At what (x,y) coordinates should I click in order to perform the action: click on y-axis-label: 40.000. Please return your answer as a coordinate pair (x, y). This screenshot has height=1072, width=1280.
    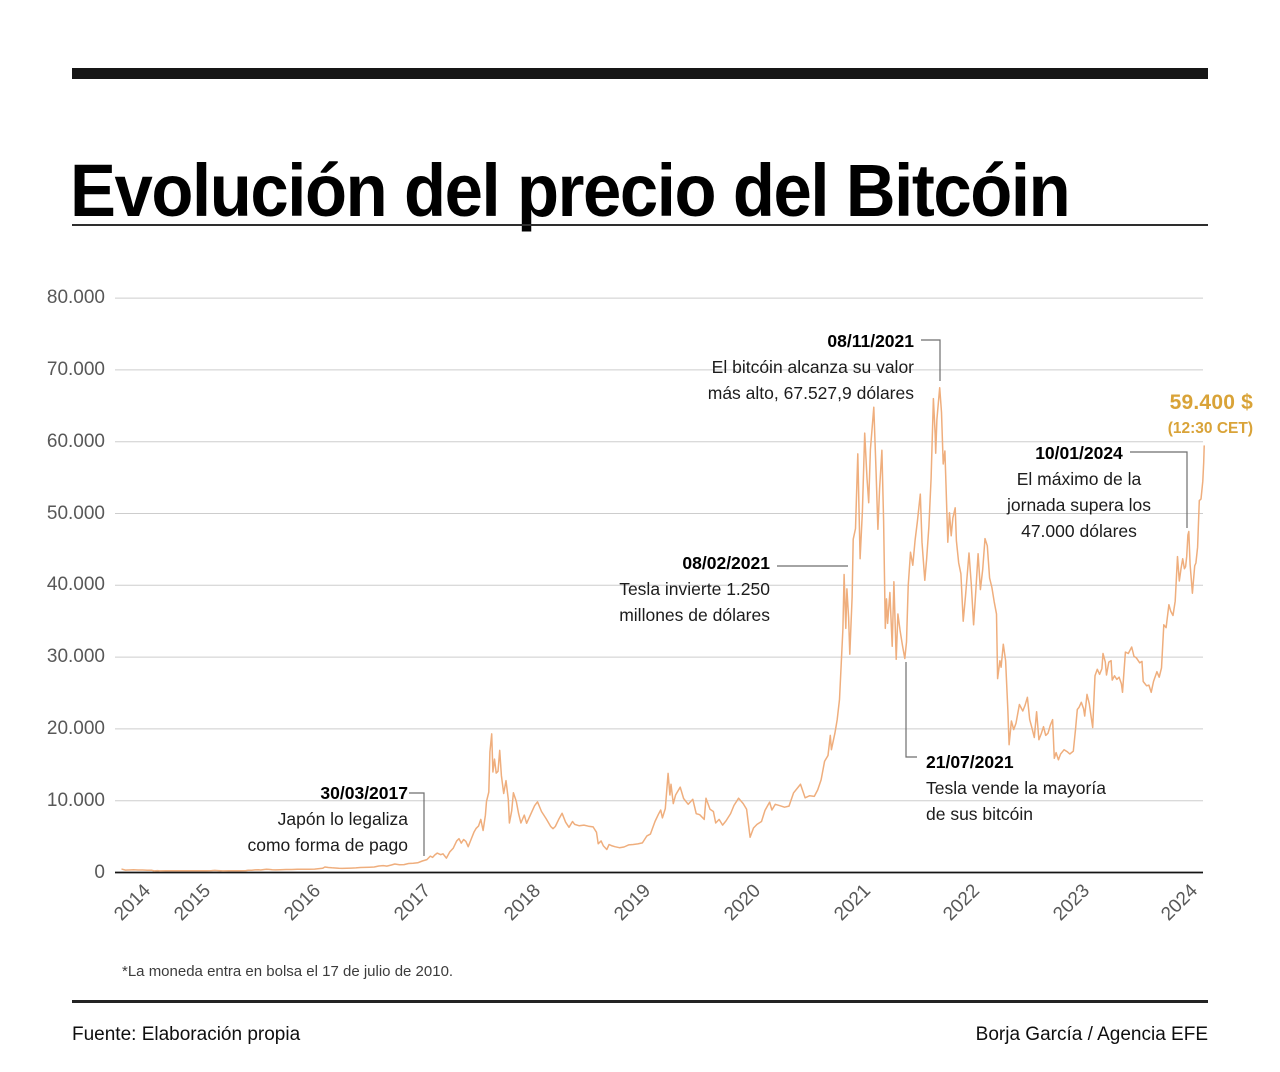
    Looking at the image, I should click on (75, 585).